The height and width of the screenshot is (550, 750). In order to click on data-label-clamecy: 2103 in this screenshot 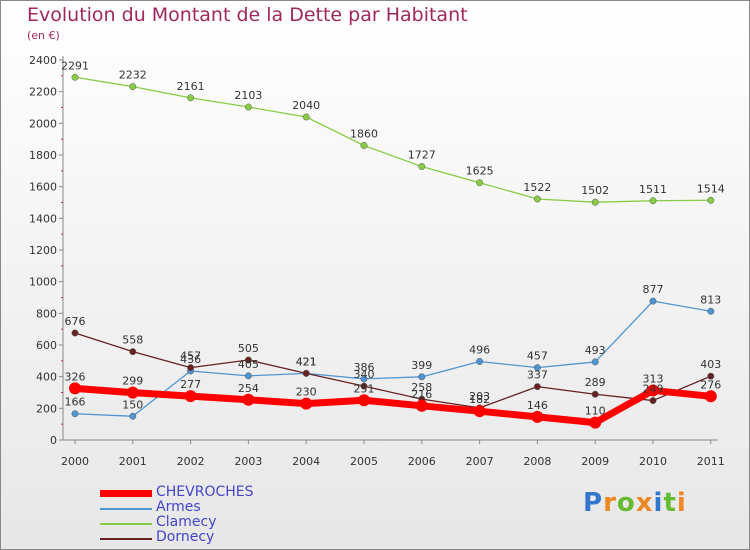, I will do `click(248, 95)`.